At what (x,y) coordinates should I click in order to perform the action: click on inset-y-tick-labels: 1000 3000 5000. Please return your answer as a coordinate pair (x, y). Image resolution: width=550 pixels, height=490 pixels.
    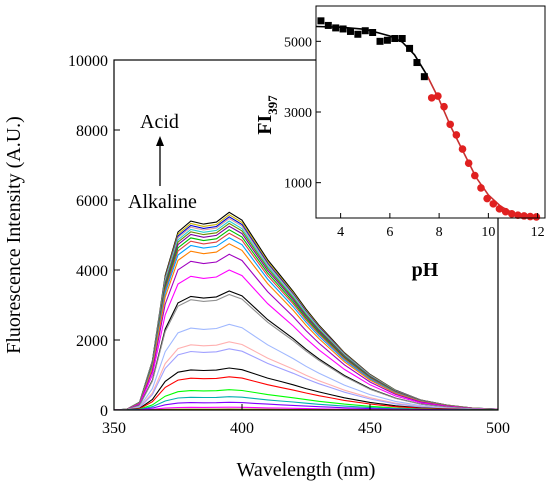
    Looking at the image, I should click on (298, 113).